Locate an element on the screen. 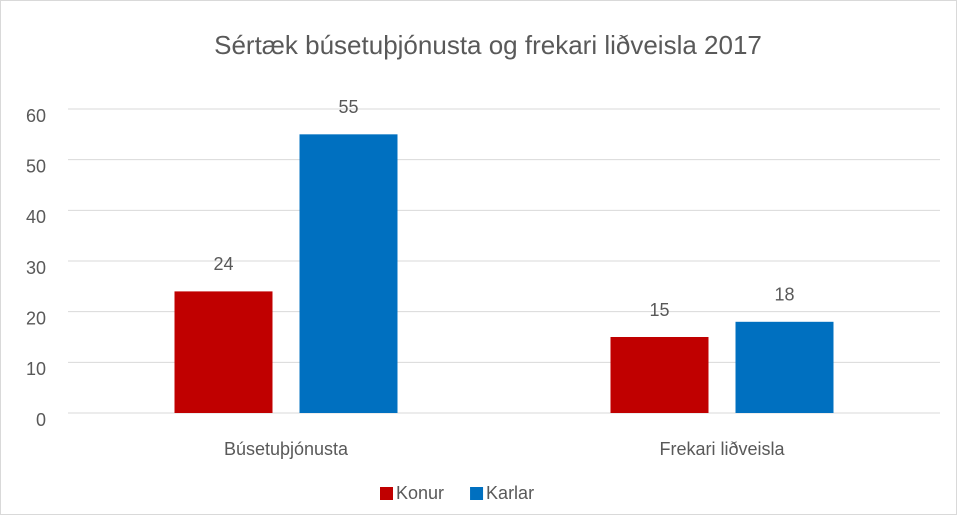 The height and width of the screenshot is (520, 957). y-tick-label: 60 is located at coordinates (36, 116).